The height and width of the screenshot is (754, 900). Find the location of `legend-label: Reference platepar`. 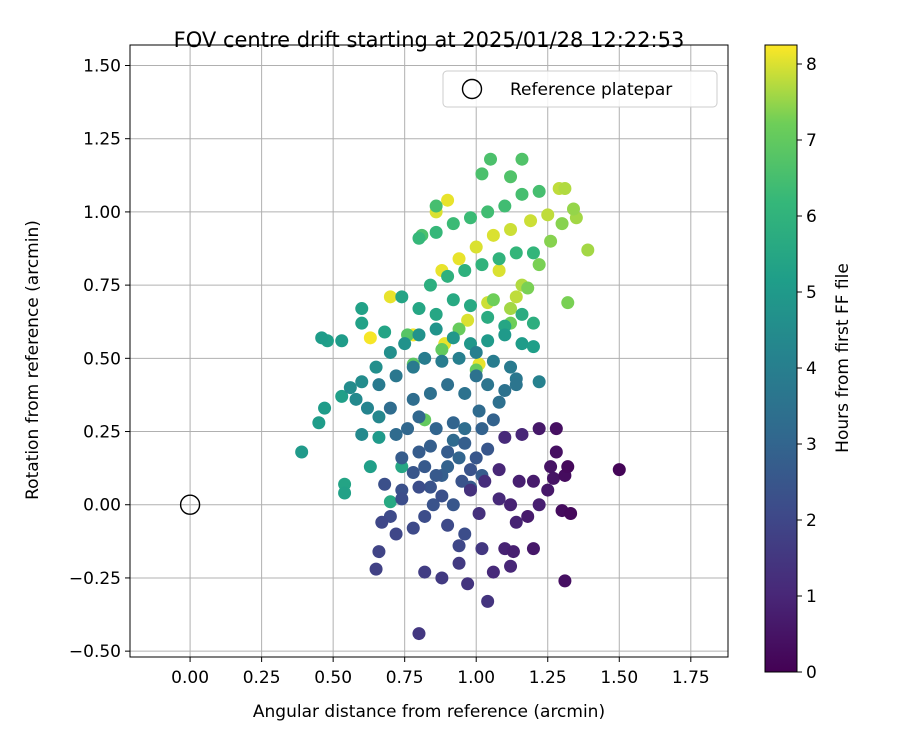

legend-label: Reference platepar is located at coordinates (591, 90).